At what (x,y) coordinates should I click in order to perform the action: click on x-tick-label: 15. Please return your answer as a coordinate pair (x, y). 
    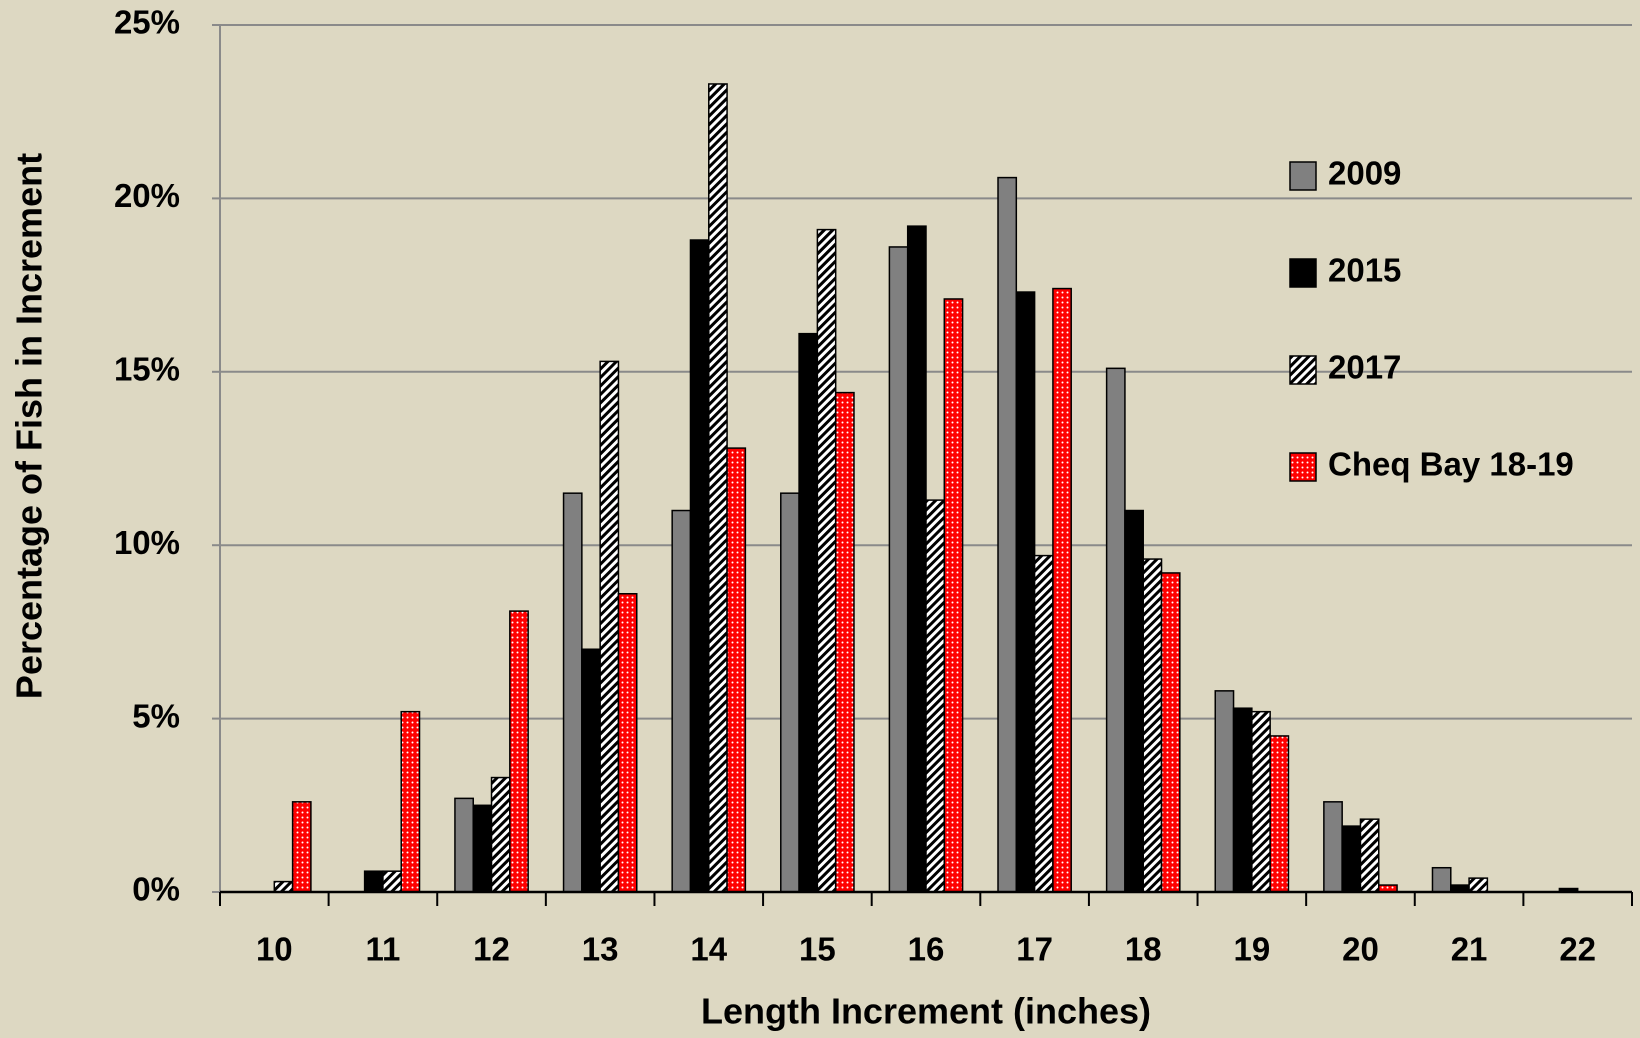
    Looking at the image, I should click on (817, 949).